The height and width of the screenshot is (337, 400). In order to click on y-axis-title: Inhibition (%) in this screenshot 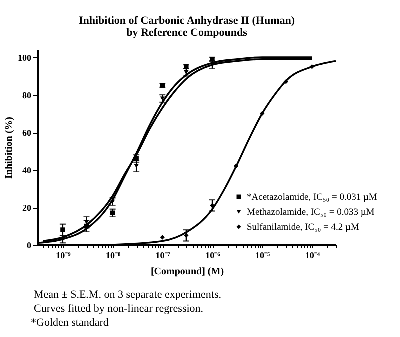, I will do `click(9, 148)`.